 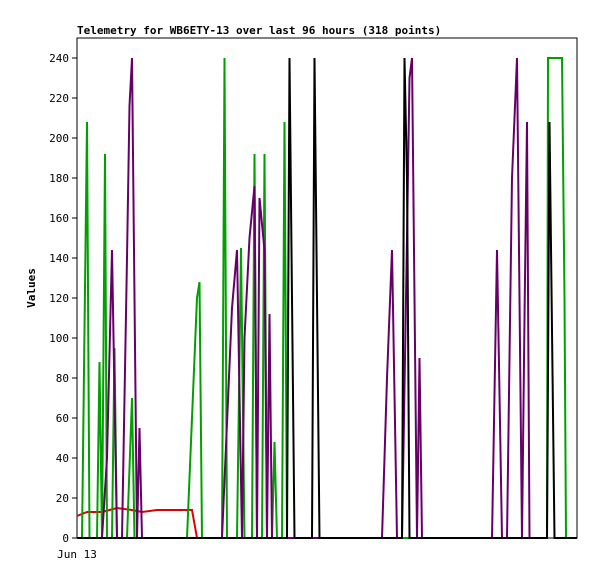 I want to click on y-tick-label: 160, so click(x=59, y=218).